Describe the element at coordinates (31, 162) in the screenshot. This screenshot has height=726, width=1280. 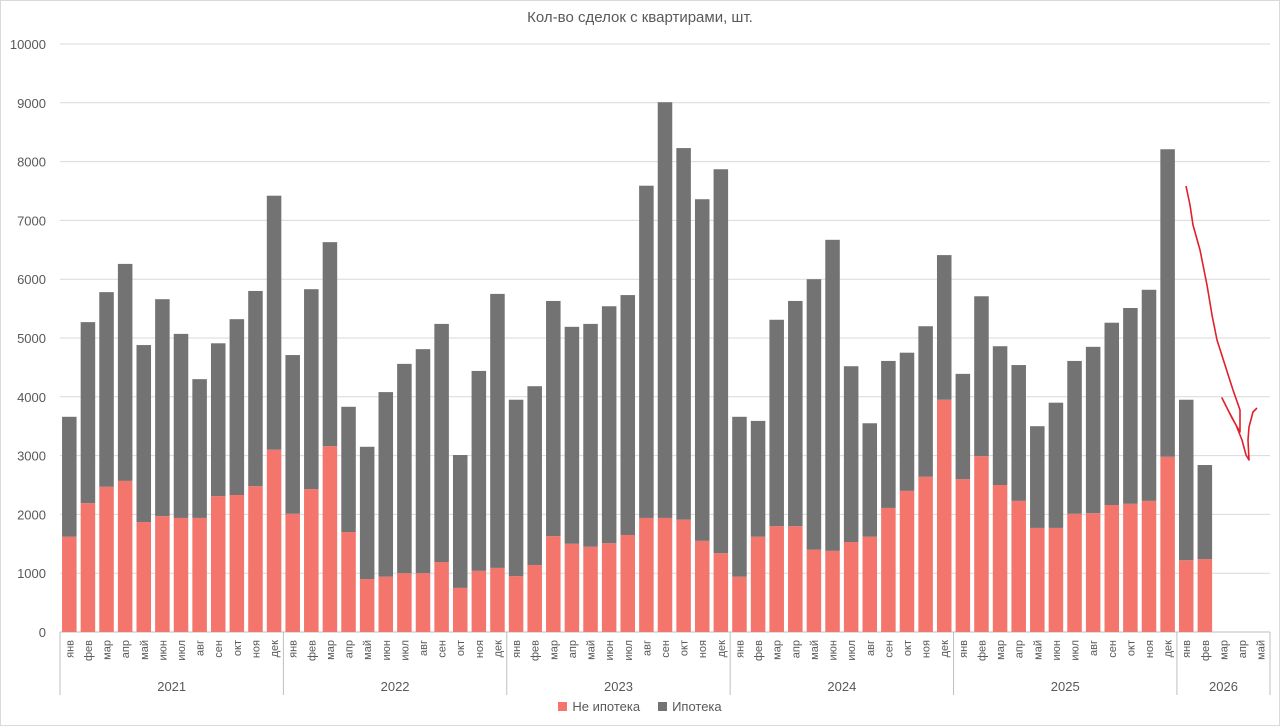
I see `y-tick-label: 8000` at that location.